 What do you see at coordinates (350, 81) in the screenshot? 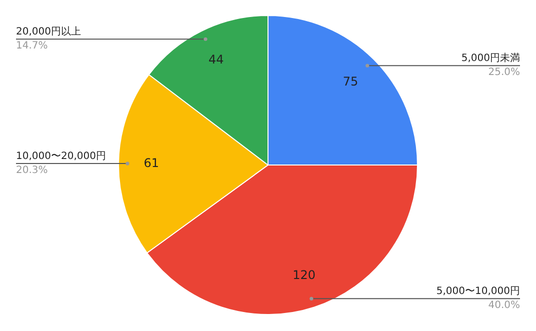
I see `data-label: 75` at bounding box center [350, 81].